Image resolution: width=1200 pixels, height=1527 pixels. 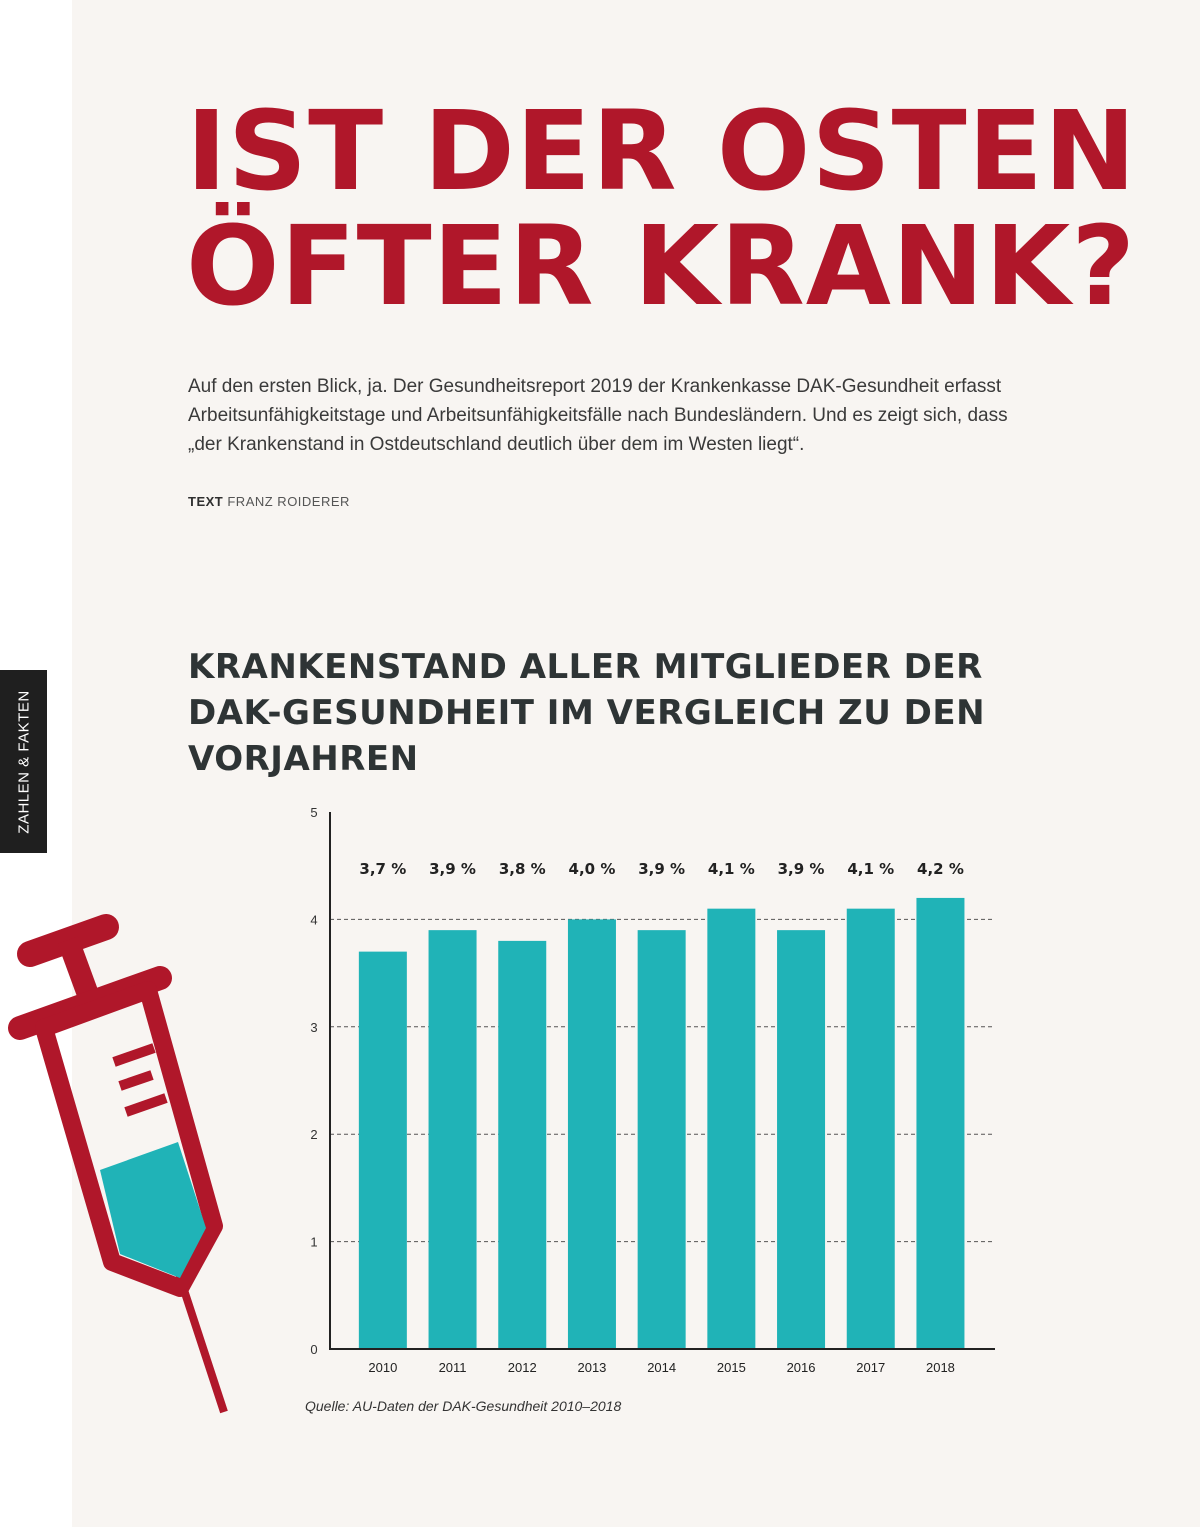 What do you see at coordinates (801, 869) in the screenshot?
I see `data-label-2016: 3,9 %` at bounding box center [801, 869].